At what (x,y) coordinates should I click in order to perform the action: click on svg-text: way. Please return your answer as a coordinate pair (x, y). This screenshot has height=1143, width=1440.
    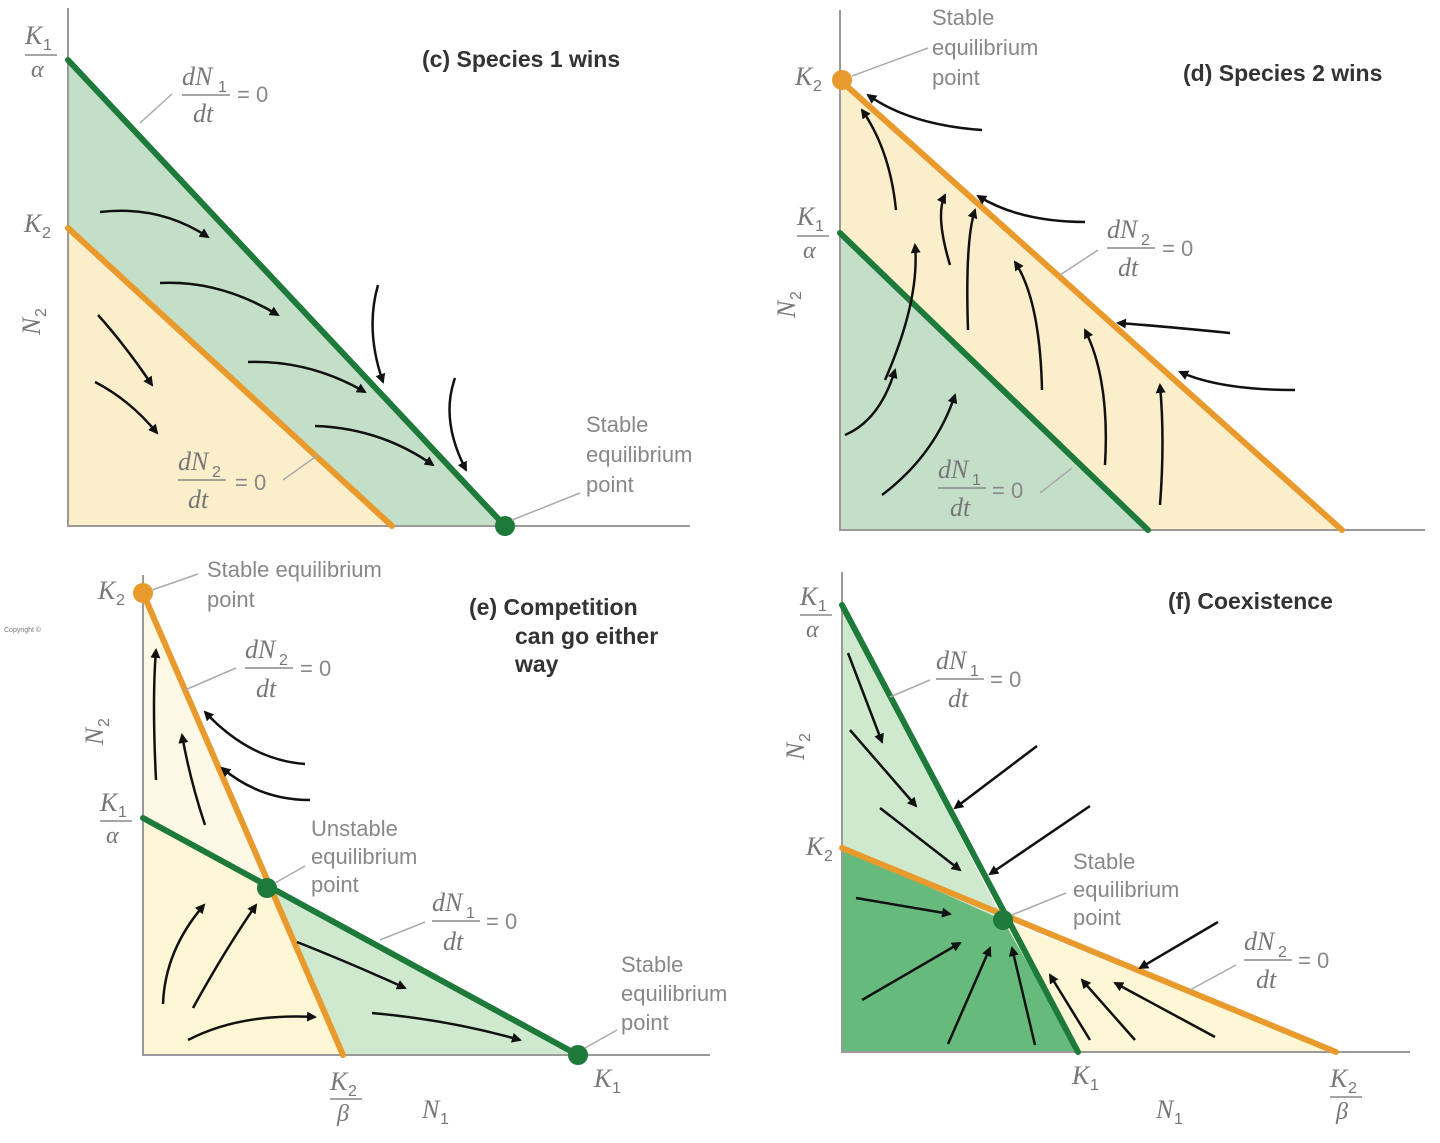
    Looking at the image, I should click on (536, 664).